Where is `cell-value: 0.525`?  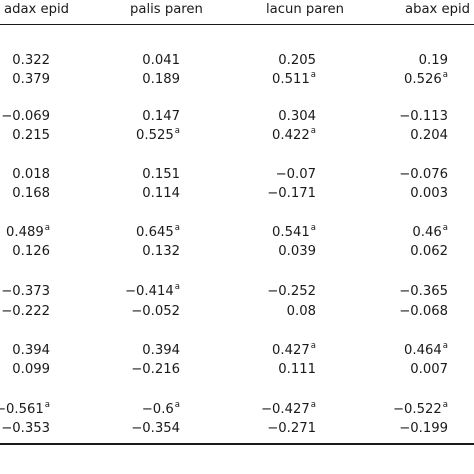
cell-value: 0.525 is located at coordinates (155, 135).